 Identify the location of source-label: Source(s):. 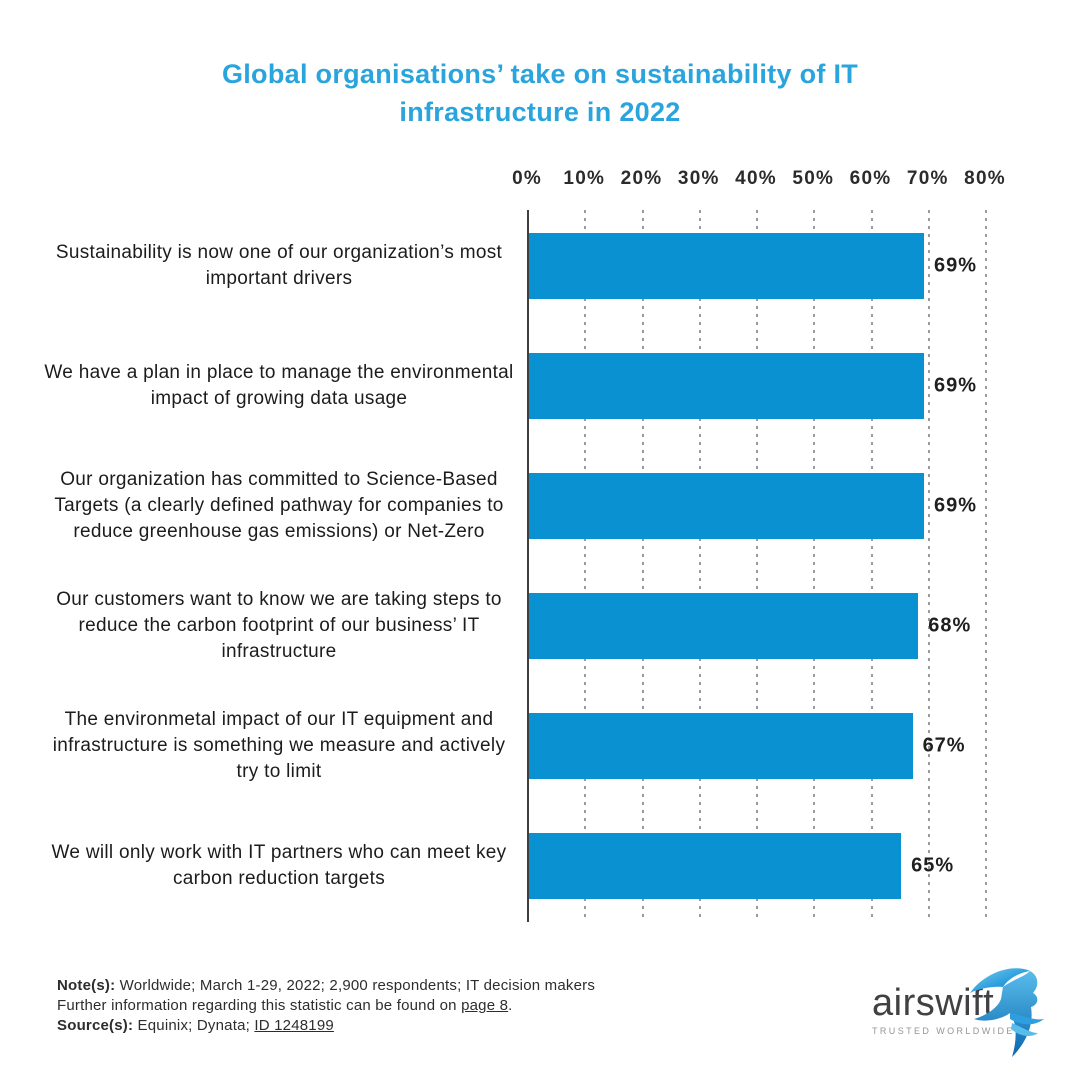
(95, 1025).